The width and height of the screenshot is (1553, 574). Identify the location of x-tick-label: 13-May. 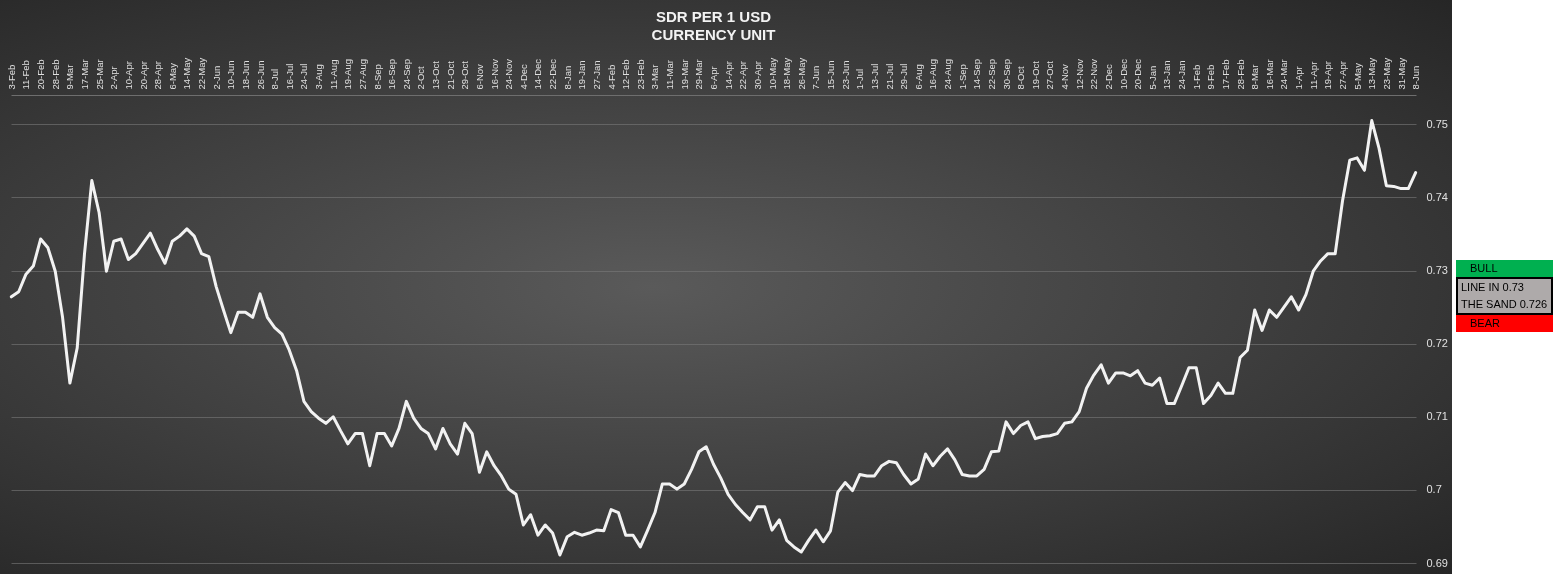
(1372, 73).